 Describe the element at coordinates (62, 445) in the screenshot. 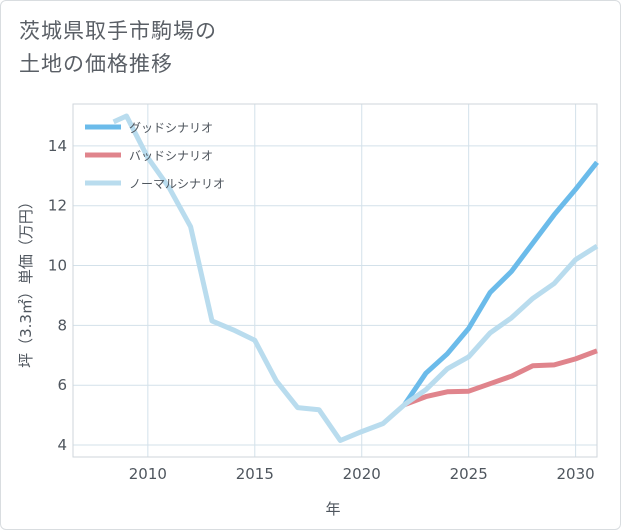

I see `y-tick-label: 4` at that location.